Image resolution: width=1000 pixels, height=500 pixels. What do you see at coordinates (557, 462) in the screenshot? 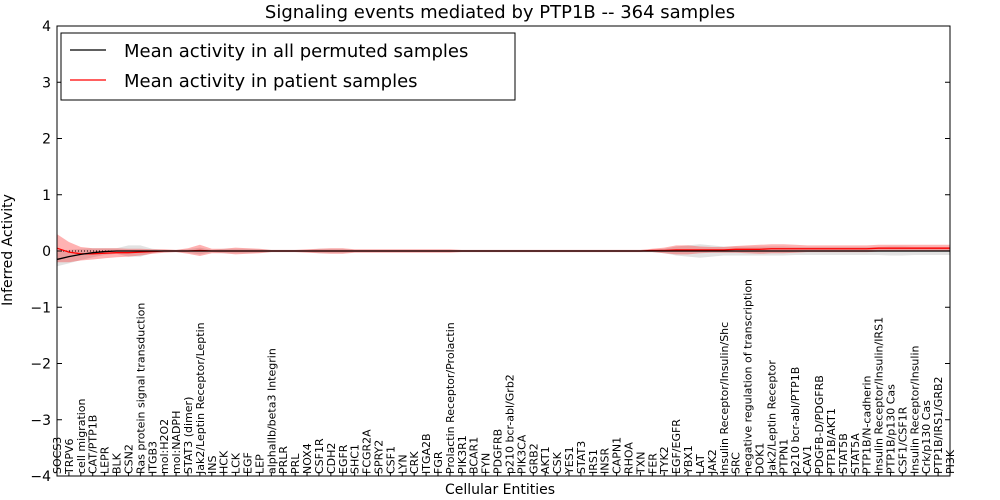
I see `entity-label: CSK` at bounding box center [557, 462].